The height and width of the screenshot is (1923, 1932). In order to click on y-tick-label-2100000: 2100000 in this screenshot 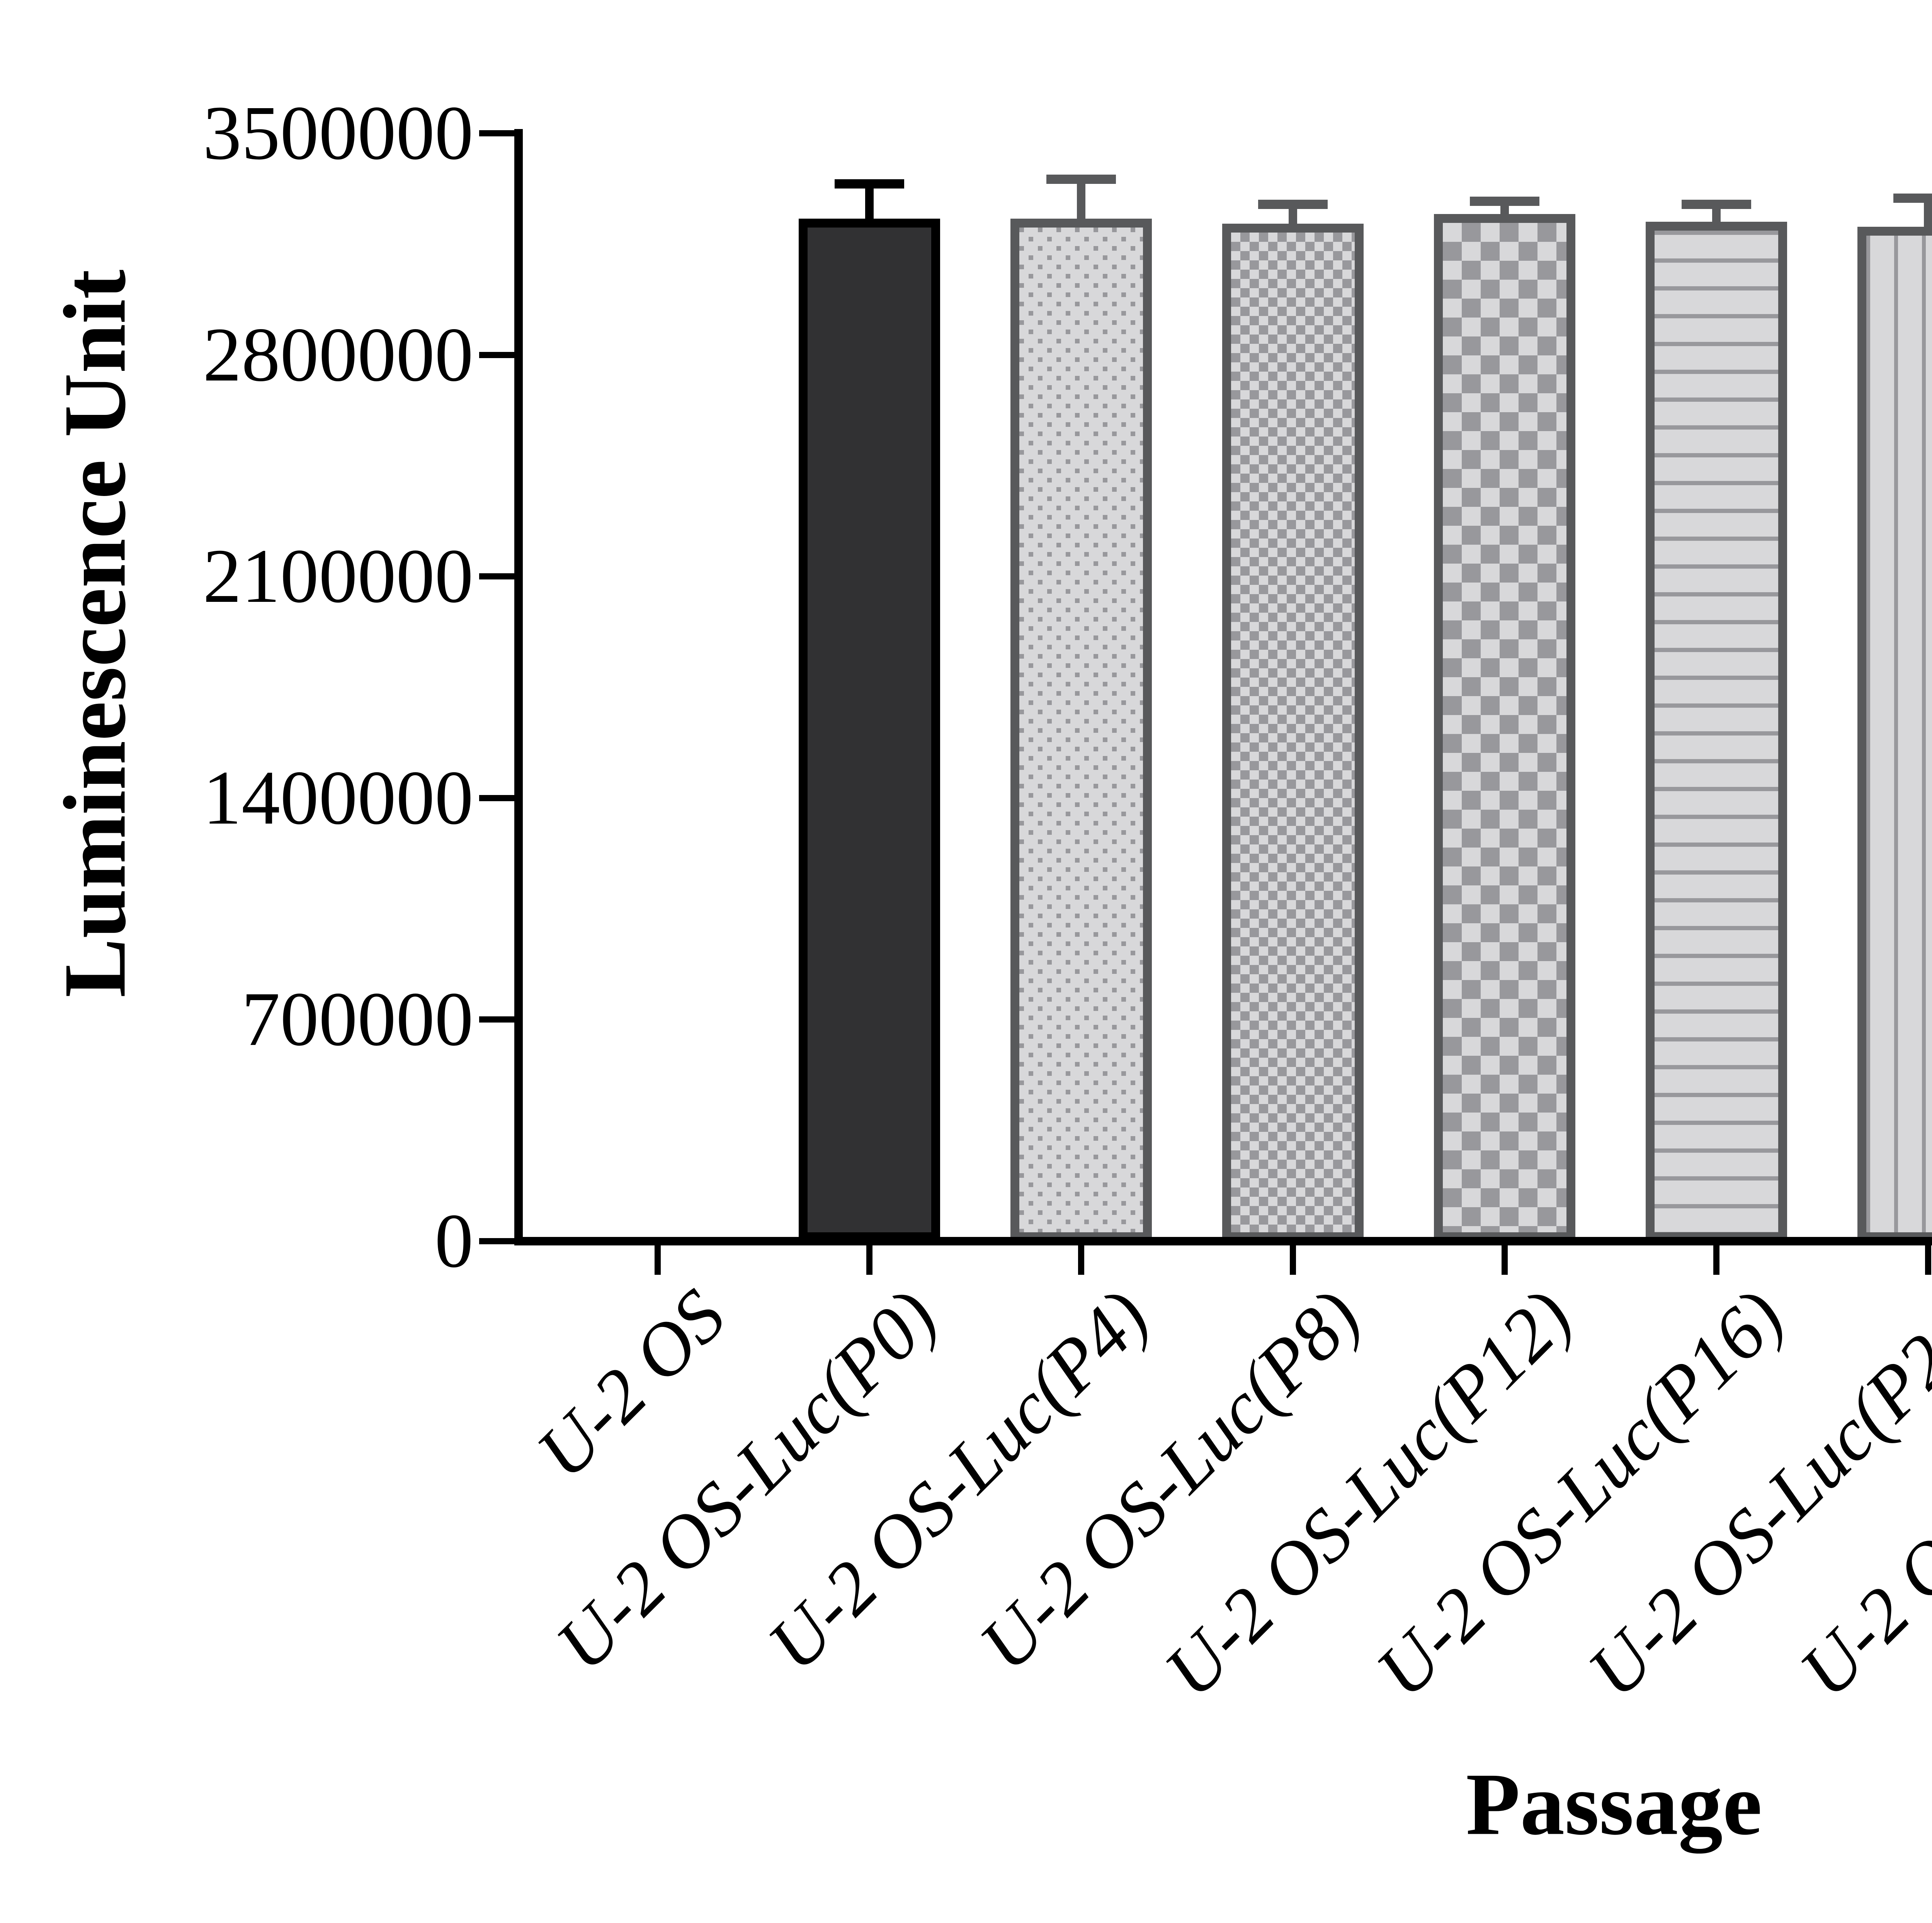, I will do `click(338, 576)`.